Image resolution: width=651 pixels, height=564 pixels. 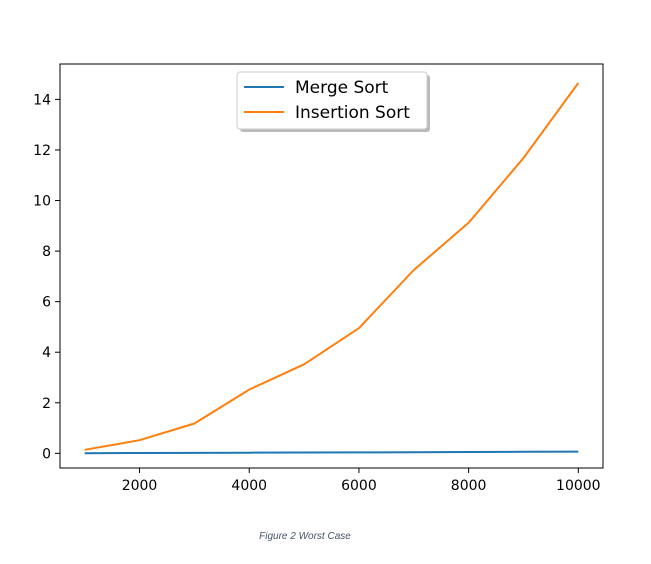 What do you see at coordinates (46, 252) in the screenshot?
I see `y-tick-label: 8` at bounding box center [46, 252].